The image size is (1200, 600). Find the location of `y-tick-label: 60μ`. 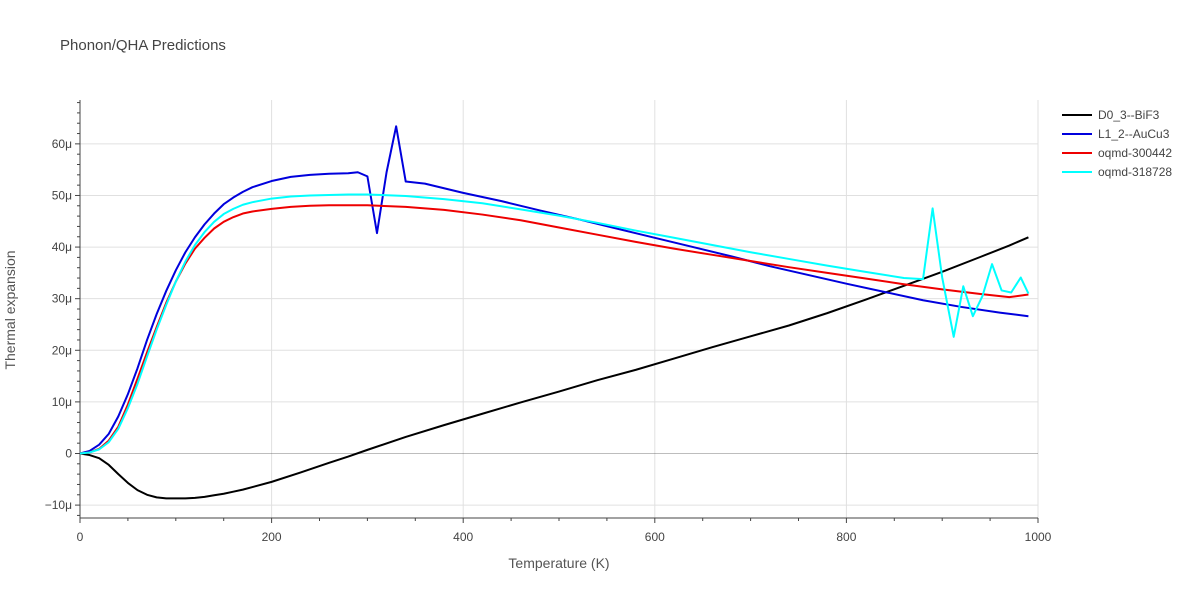

y-tick-label: 60μ is located at coordinates (62, 144).